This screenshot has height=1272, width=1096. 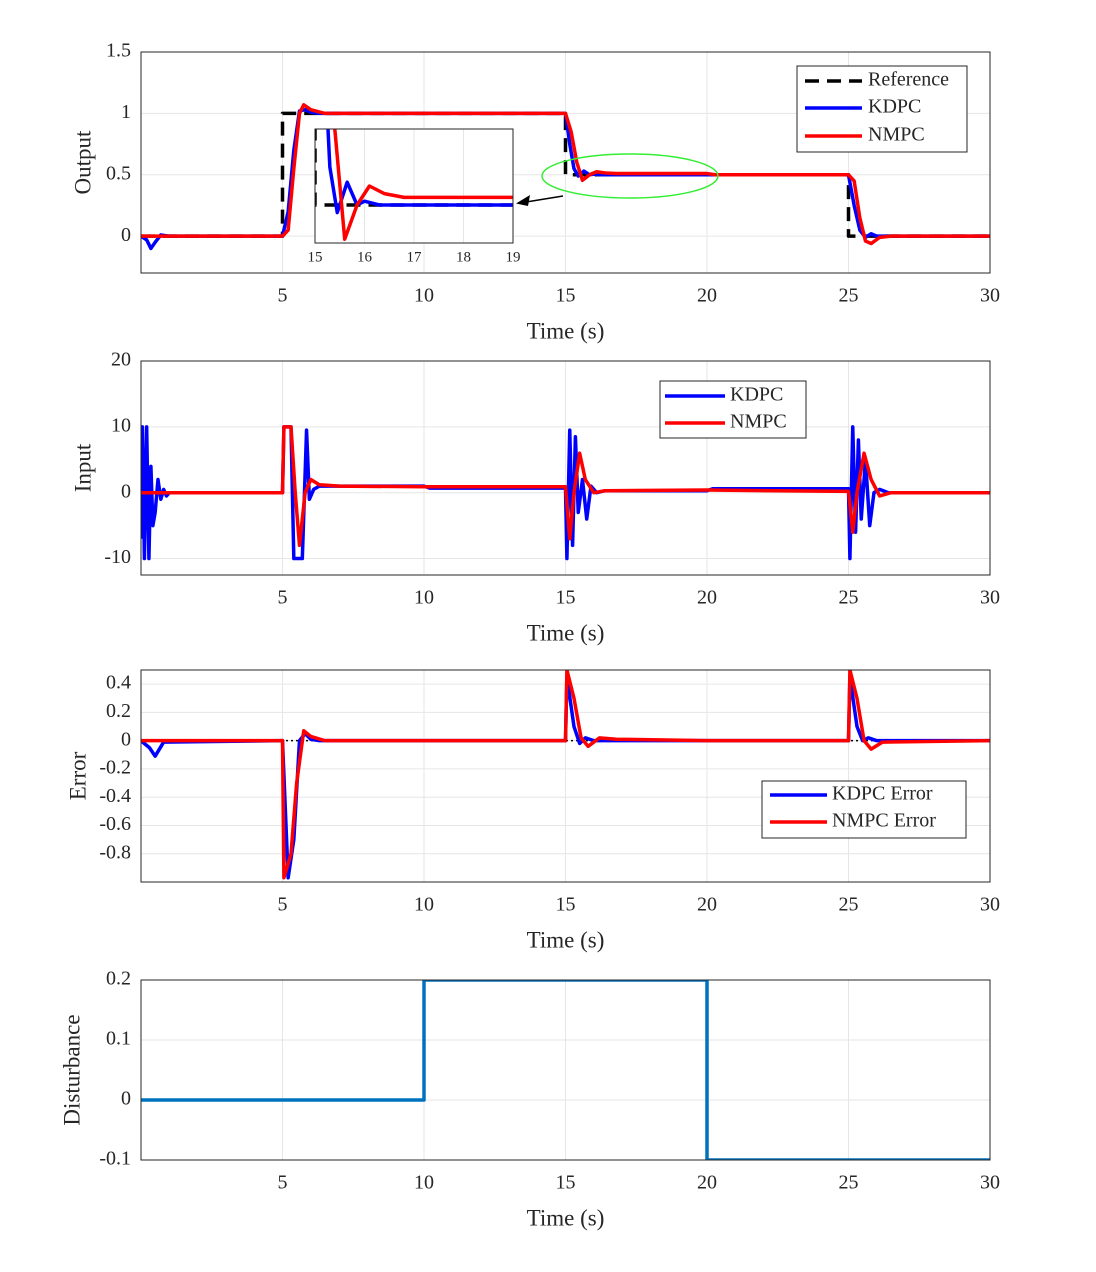 What do you see at coordinates (115, 824) in the screenshot?
I see `y-tick-label: -0.6` at bounding box center [115, 824].